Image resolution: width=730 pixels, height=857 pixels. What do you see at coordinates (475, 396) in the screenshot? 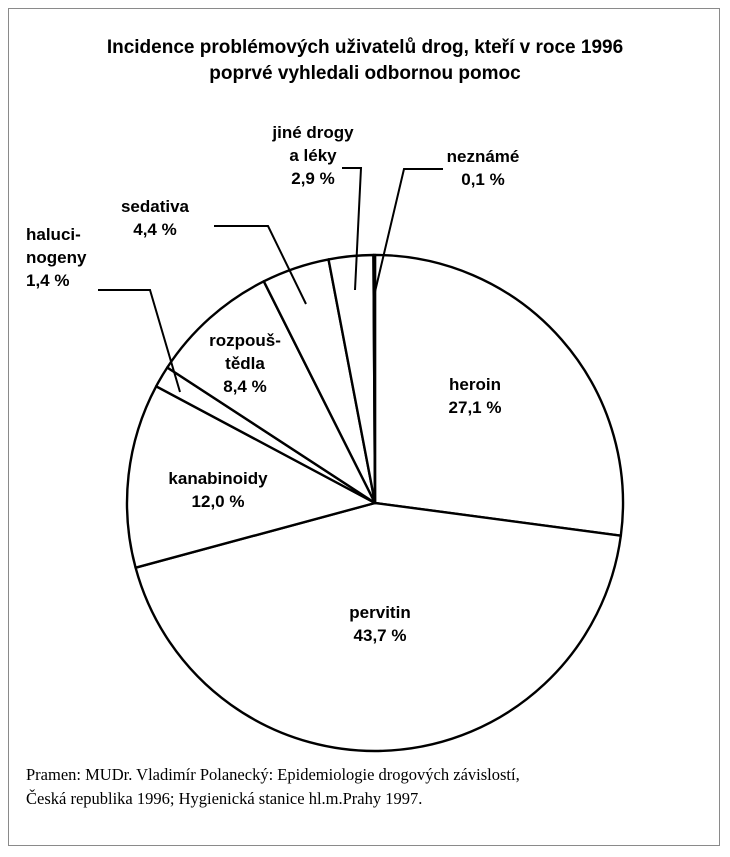
I see `slice-label-heroin: heroin 27,1 %` at bounding box center [475, 396].